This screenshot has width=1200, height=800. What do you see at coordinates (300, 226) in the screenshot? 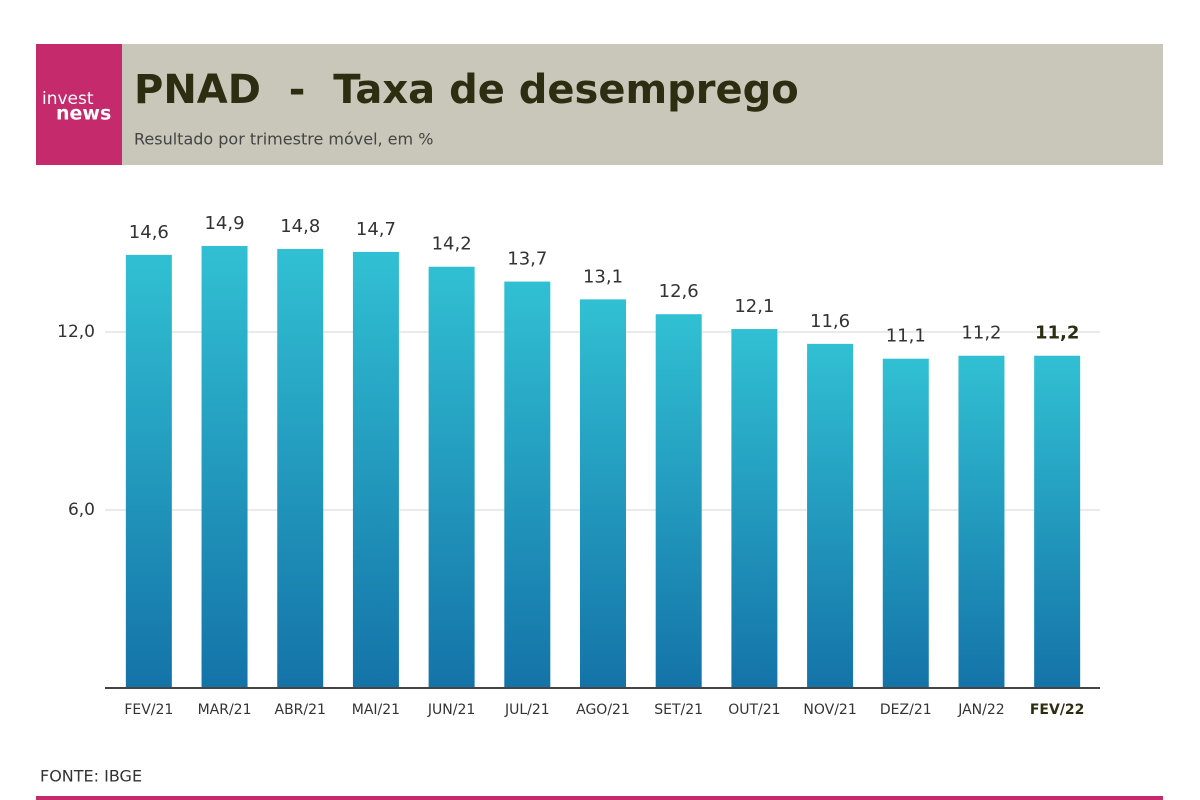
I see `value-label: 14,8` at bounding box center [300, 226].